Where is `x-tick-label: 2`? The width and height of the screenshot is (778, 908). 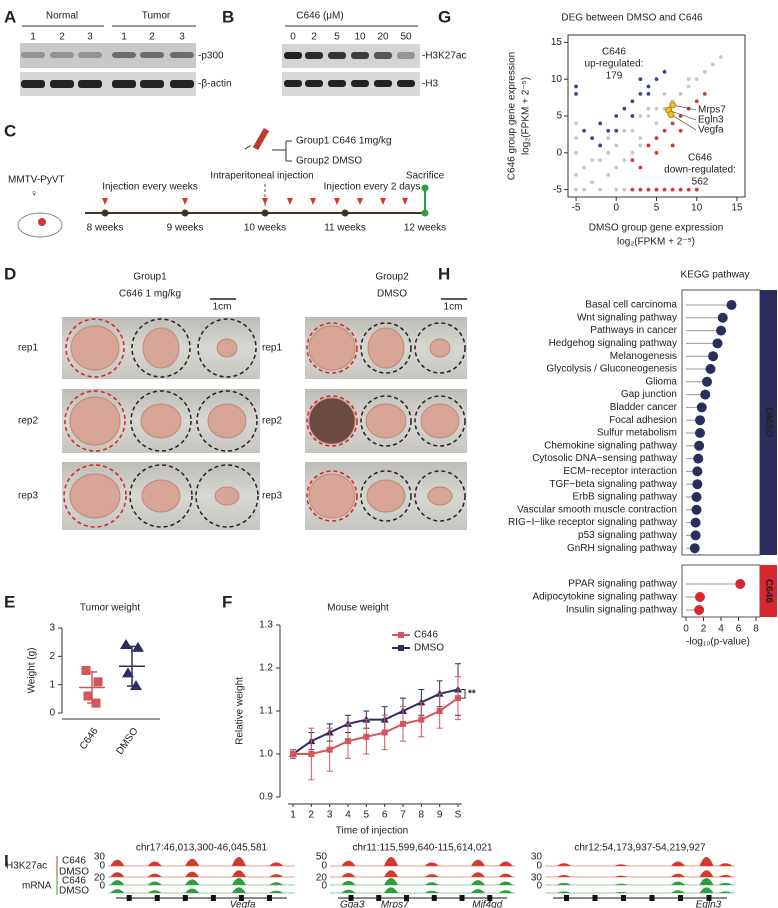
x-tick-label: 2 is located at coordinates (312, 815).